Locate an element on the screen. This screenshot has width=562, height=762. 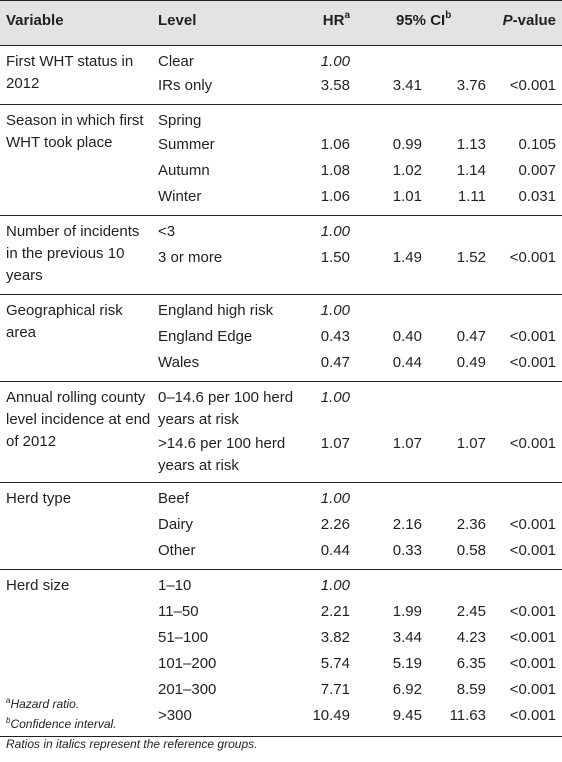
hr-cell: 7.71 is located at coordinates (335, 689).